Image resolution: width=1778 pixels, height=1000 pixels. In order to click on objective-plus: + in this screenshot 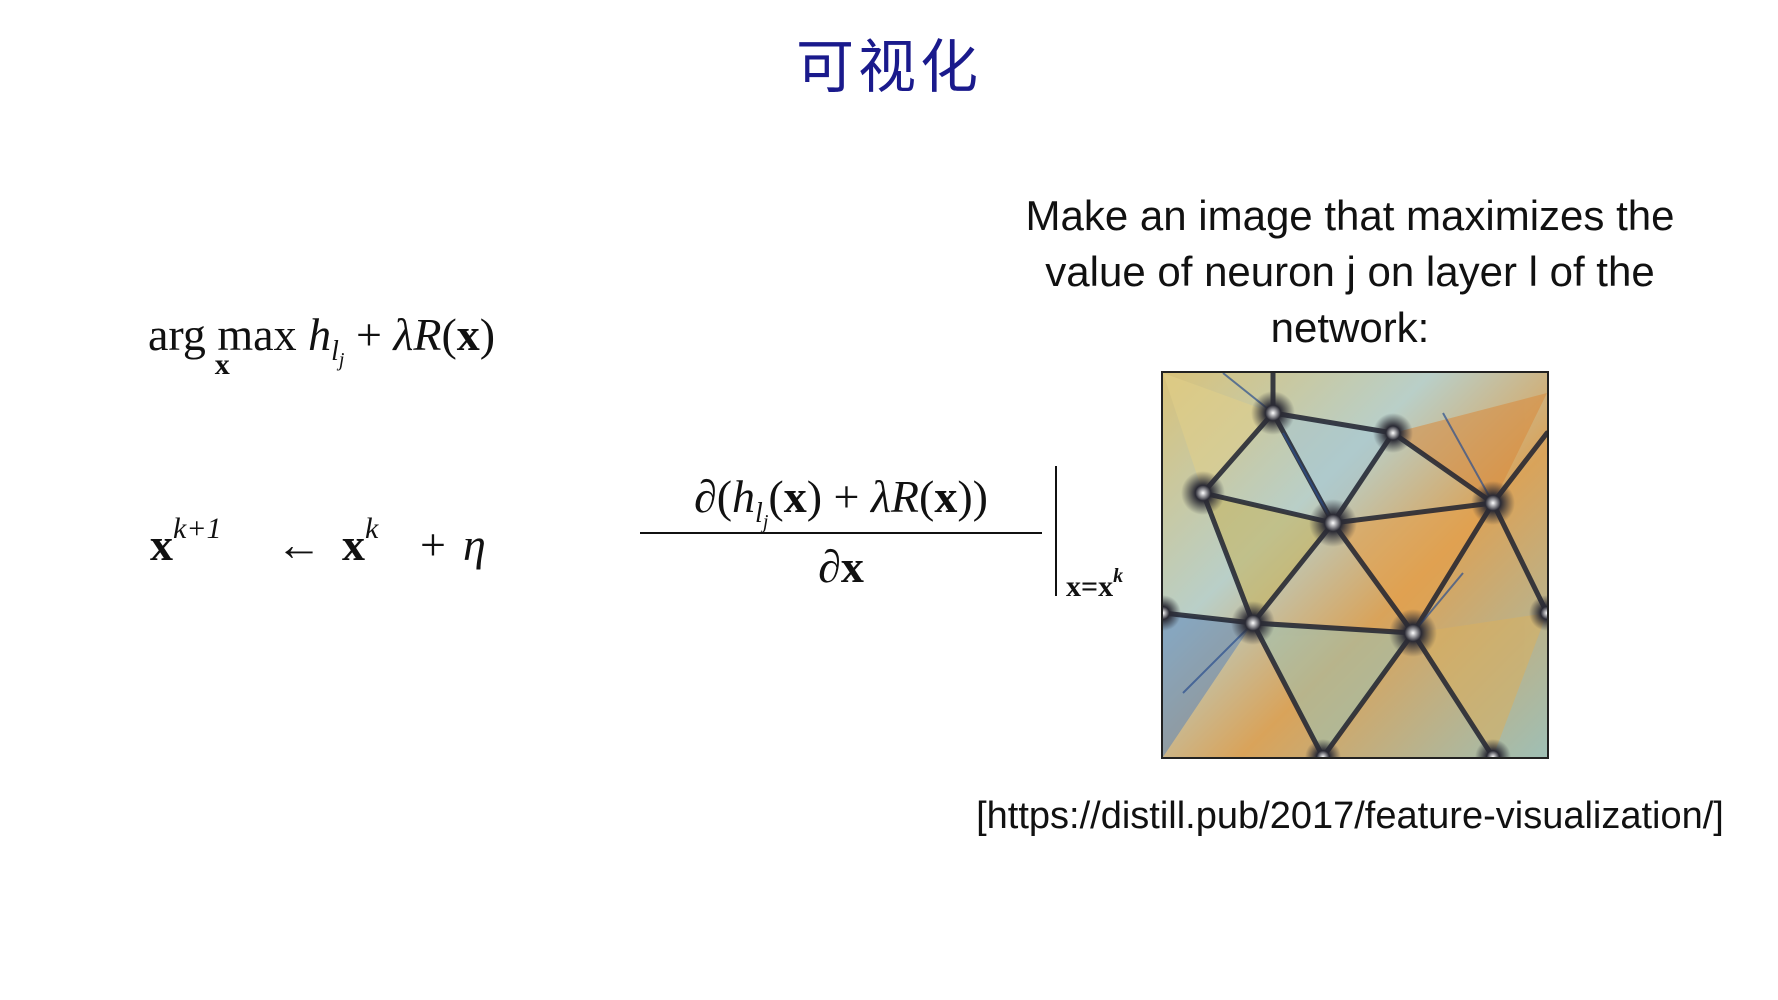, I will do `click(368, 334)`.